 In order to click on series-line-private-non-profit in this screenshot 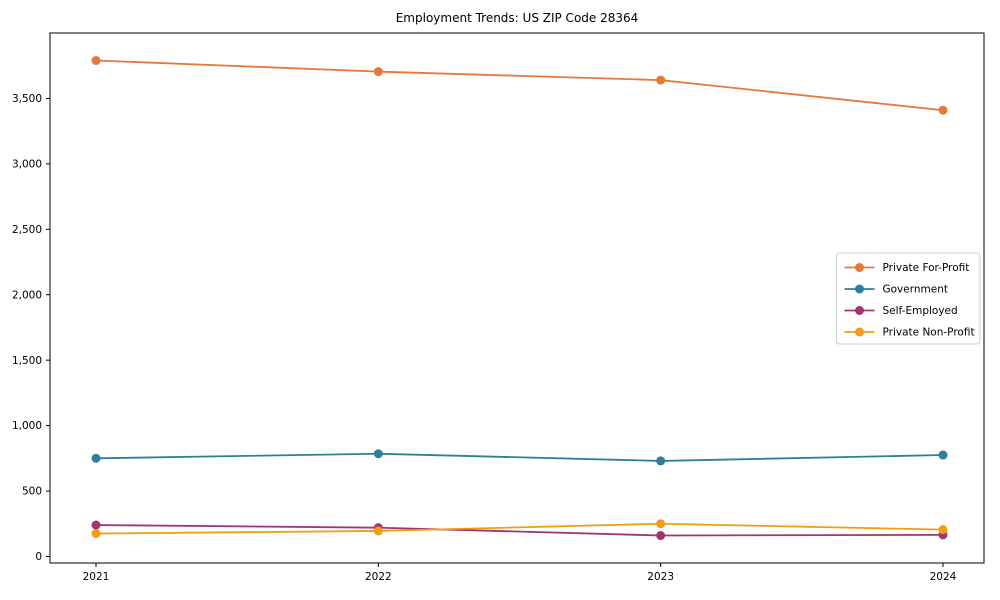, I will do `click(519, 528)`.